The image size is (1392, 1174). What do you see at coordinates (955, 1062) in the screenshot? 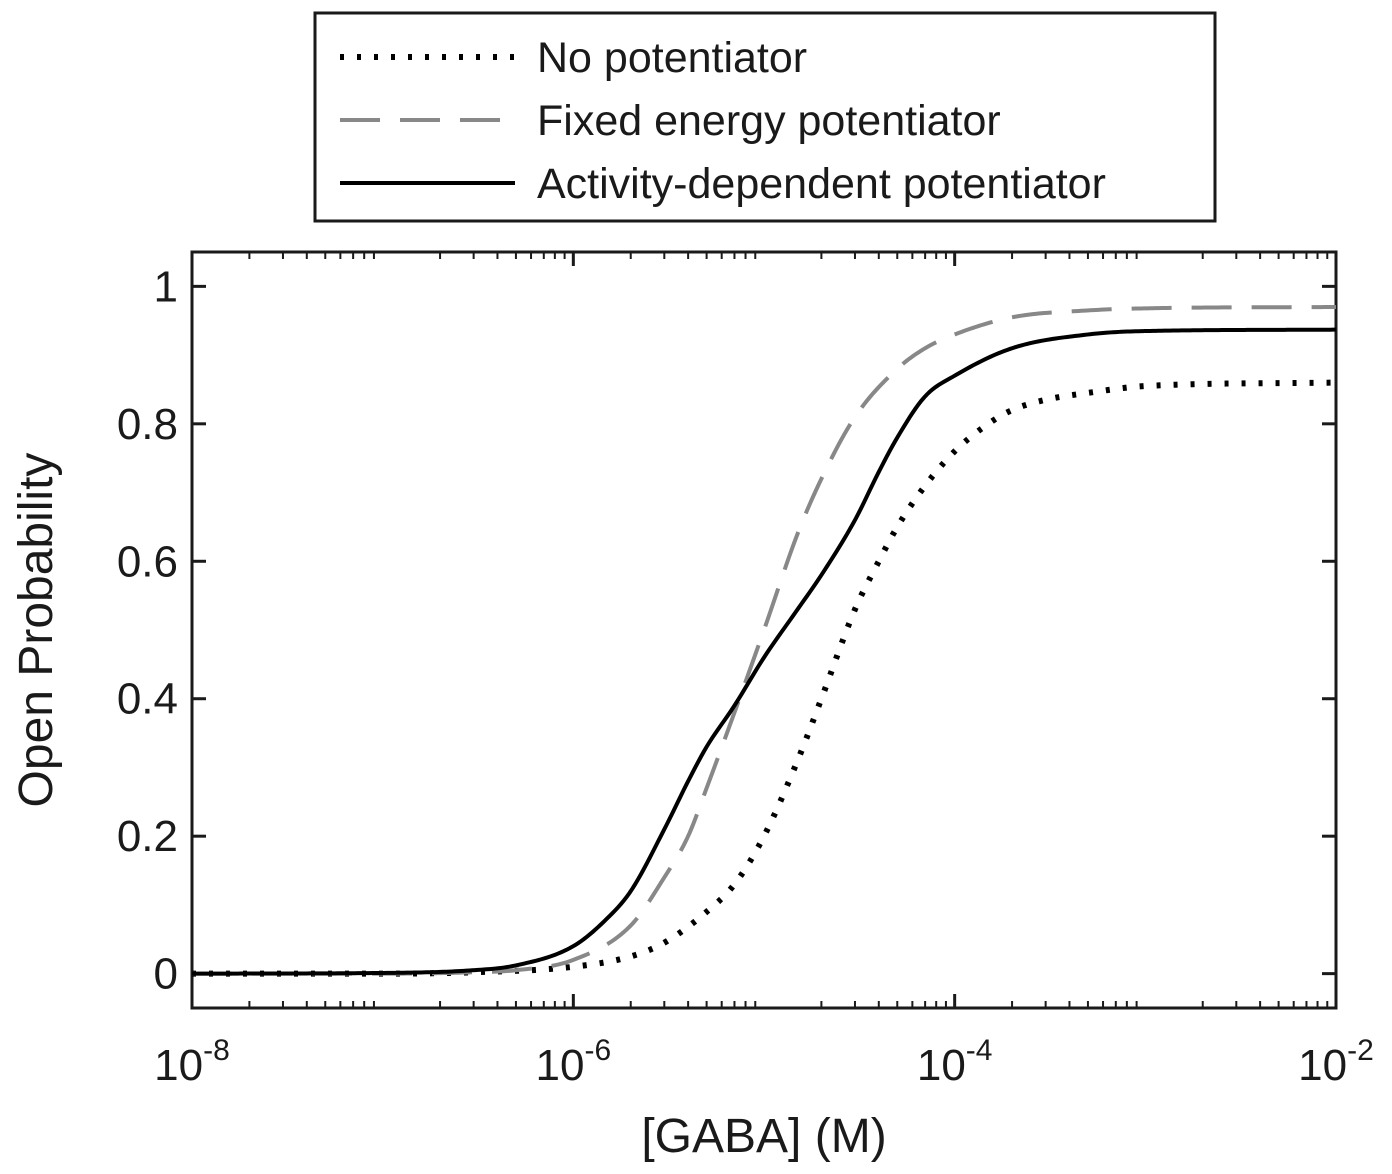
I see `x-tick-label: 10⁻⁴` at bounding box center [955, 1062].